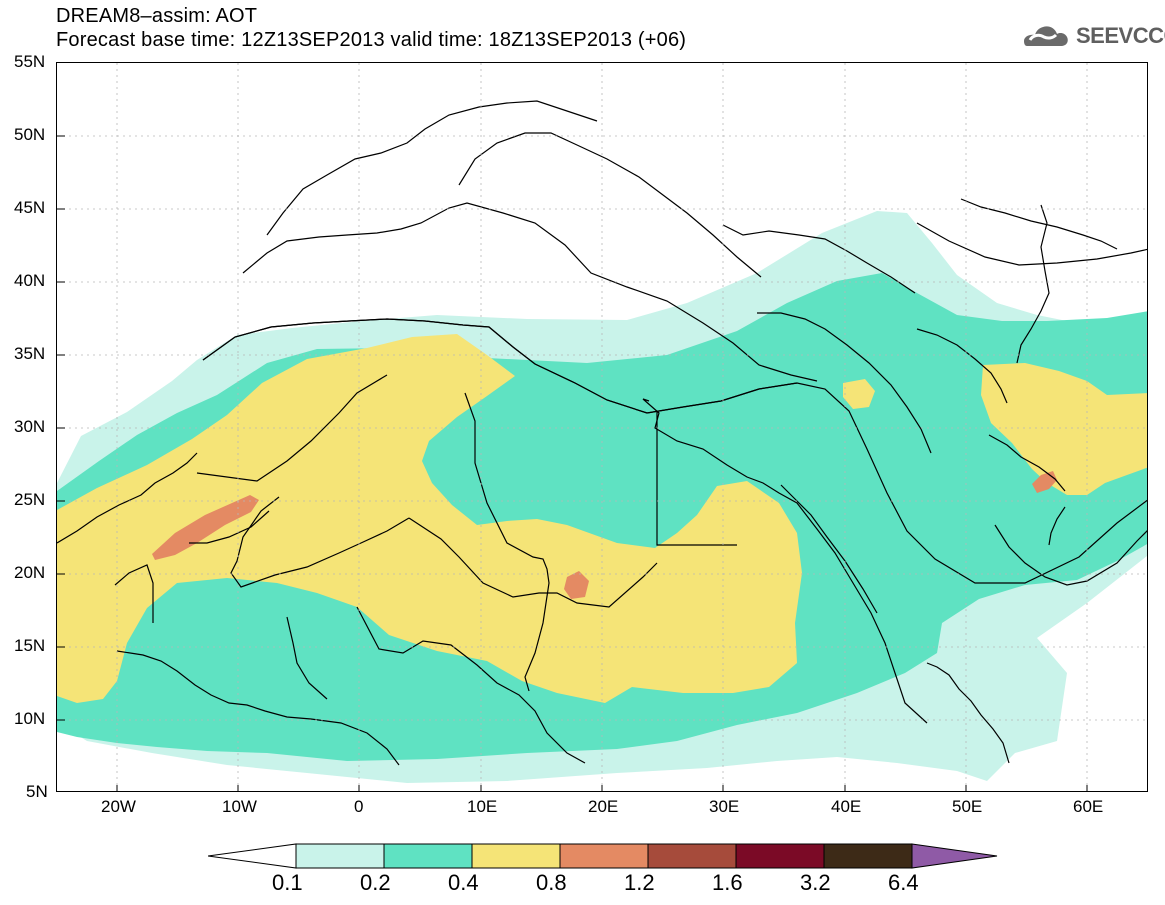  I want to click on lat-label-5n: 5N, so click(37, 791).